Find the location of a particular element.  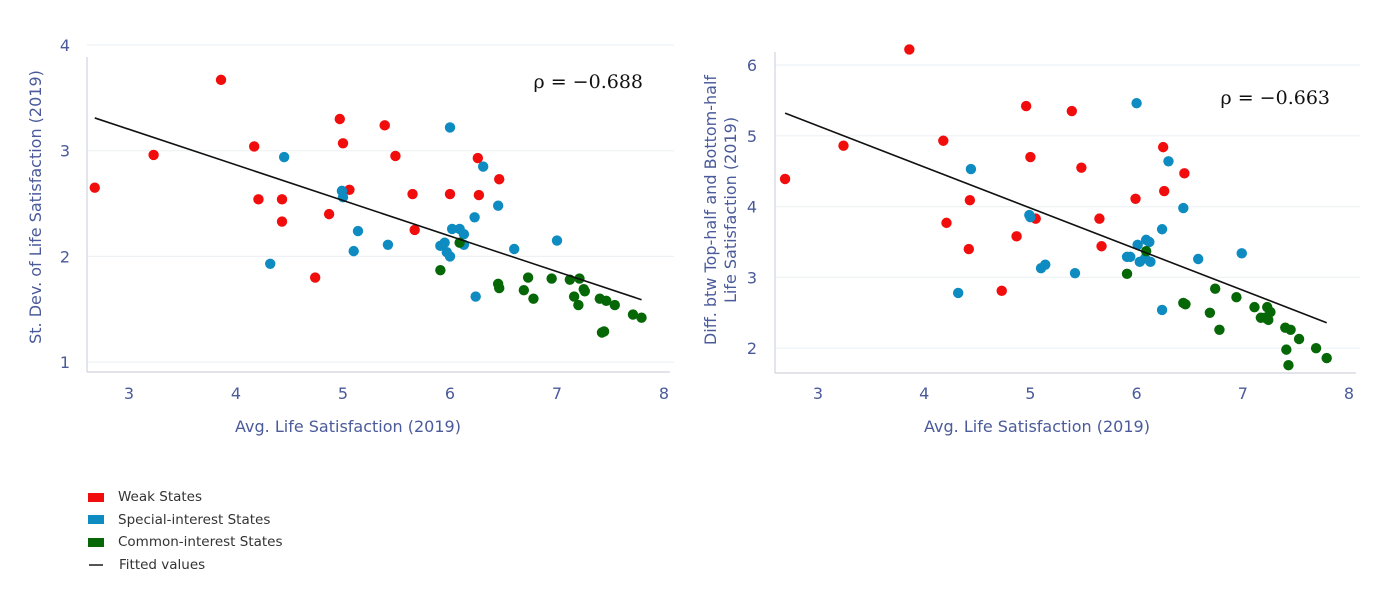

legend-item-common: Common-interest States is located at coordinates (185, 542).